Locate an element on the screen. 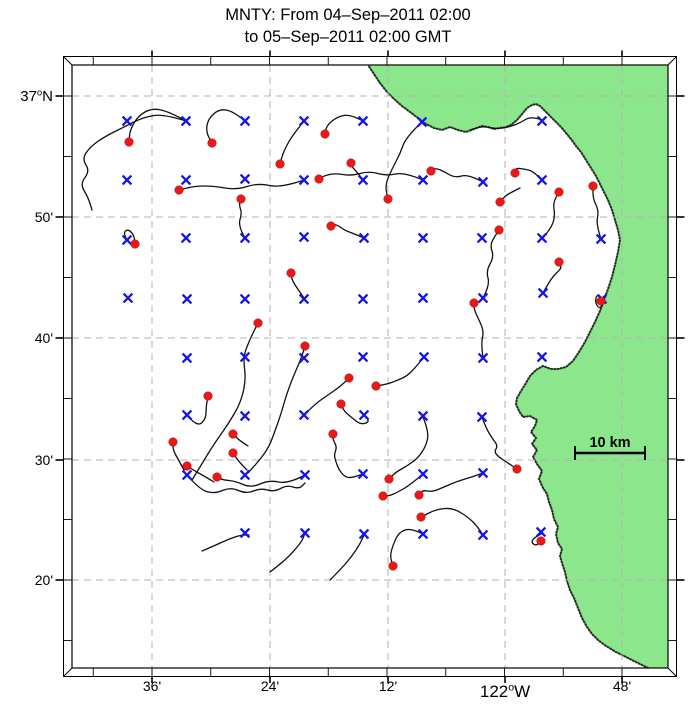 This screenshot has width=691, height=715. y-tick-label: 50' is located at coordinates (44, 217).